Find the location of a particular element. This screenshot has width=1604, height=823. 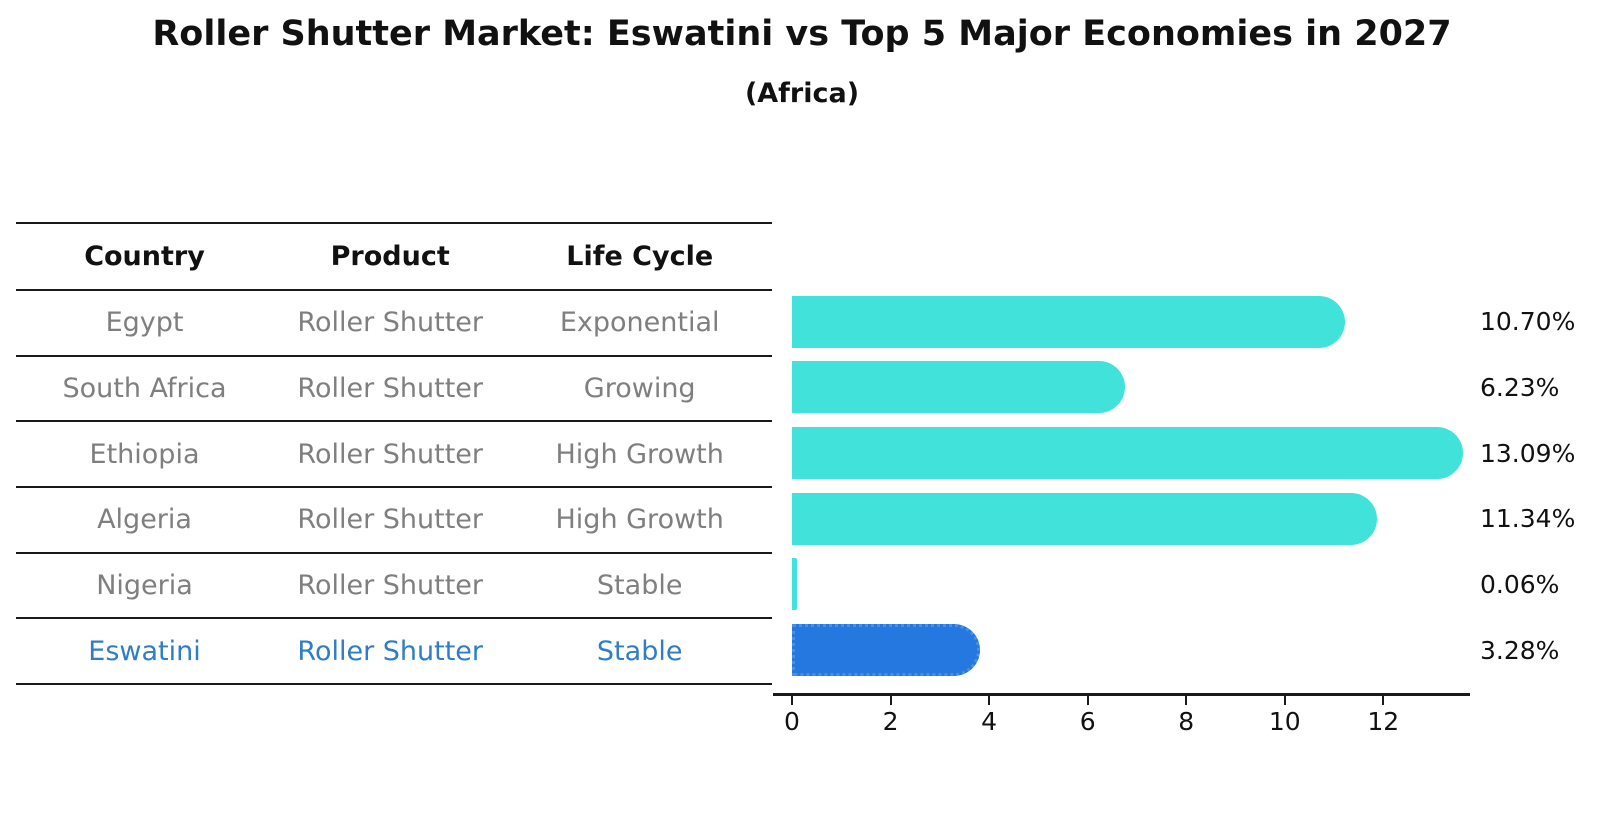

table-row-algeria: Algeria Roller Shutter High Growth is located at coordinates (394, 521).